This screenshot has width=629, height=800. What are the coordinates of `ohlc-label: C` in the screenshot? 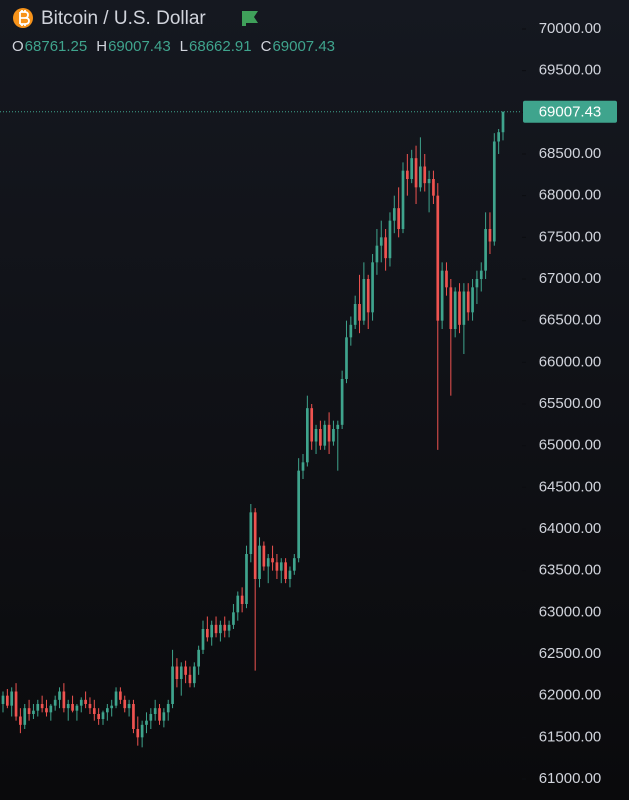 It's located at (266, 46).